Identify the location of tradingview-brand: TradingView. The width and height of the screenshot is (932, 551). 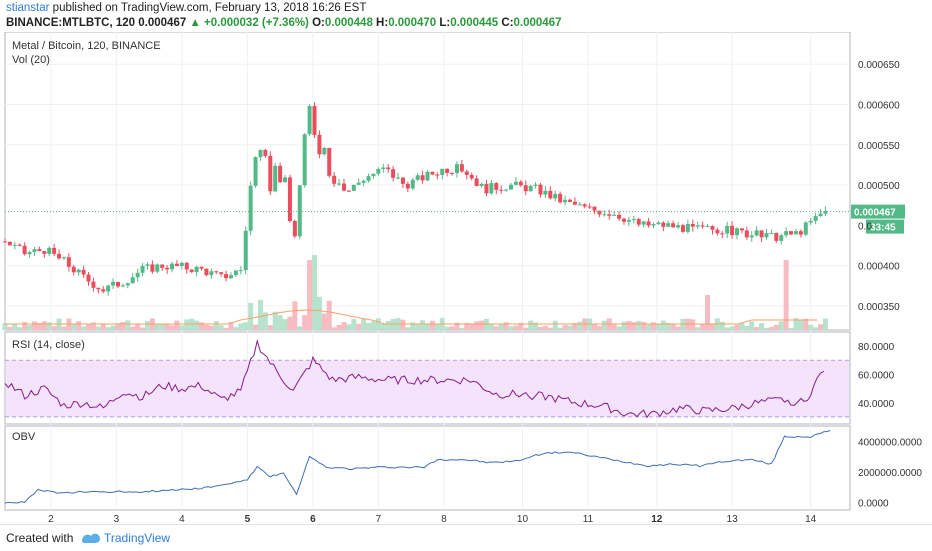
(137, 538).